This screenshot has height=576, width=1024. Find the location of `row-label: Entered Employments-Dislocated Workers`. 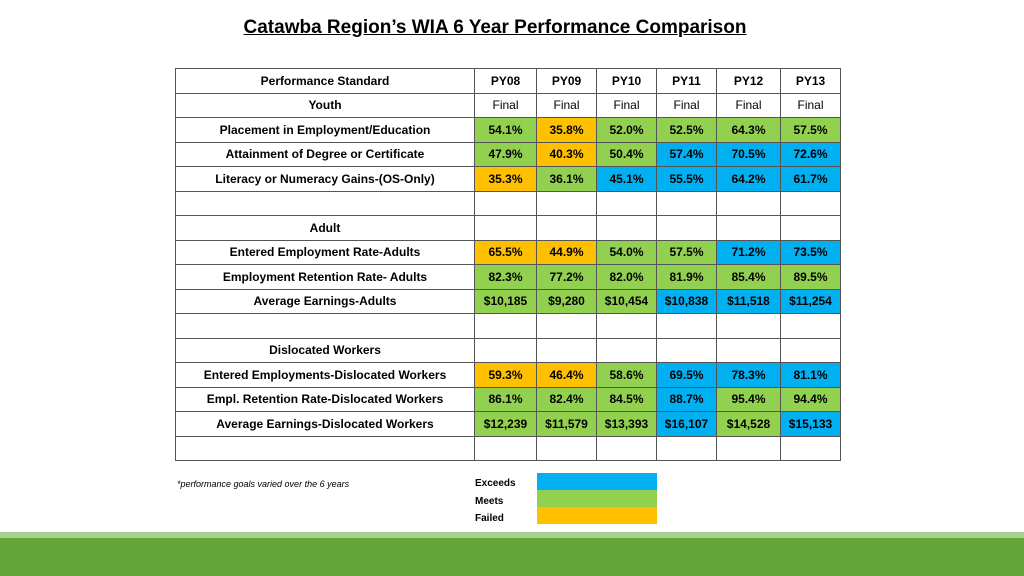

row-label: Entered Employments-Dislocated Workers is located at coordinates (325, 375).